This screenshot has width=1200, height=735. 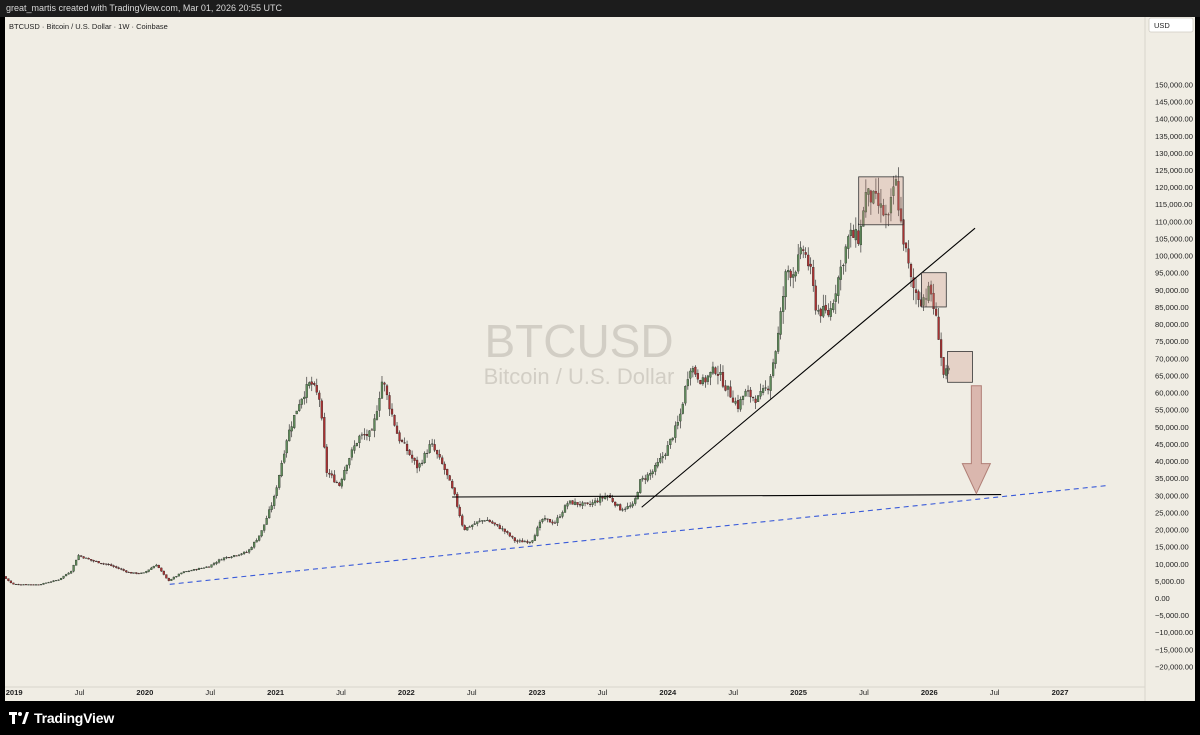 I want to click on currency-label: USD, so click(x=1162, y=25).